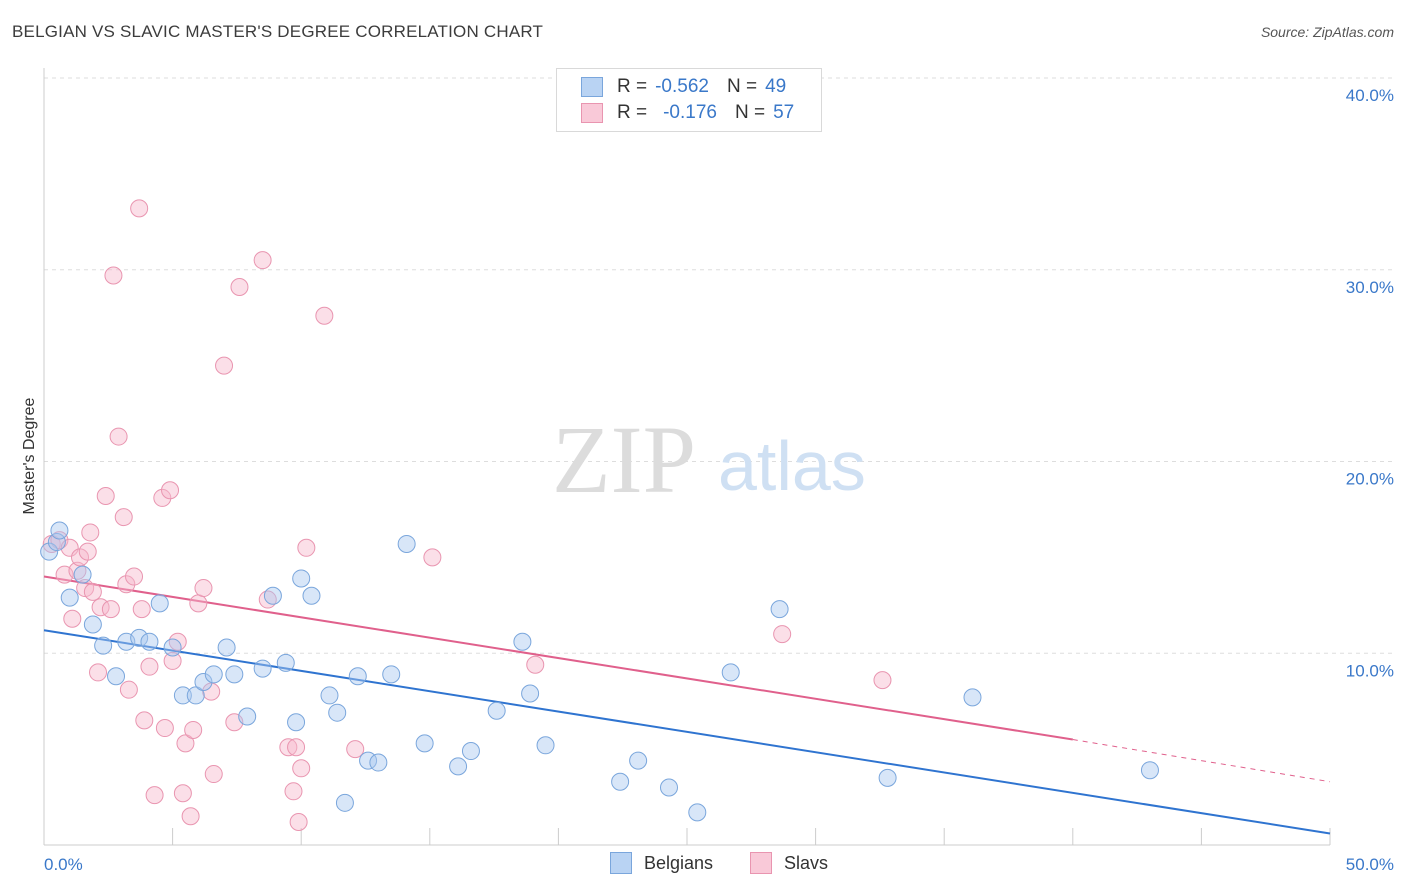 The image size is (1406, 892). I want to click on legend-item-slavs: Slavs, so click(789, 863).